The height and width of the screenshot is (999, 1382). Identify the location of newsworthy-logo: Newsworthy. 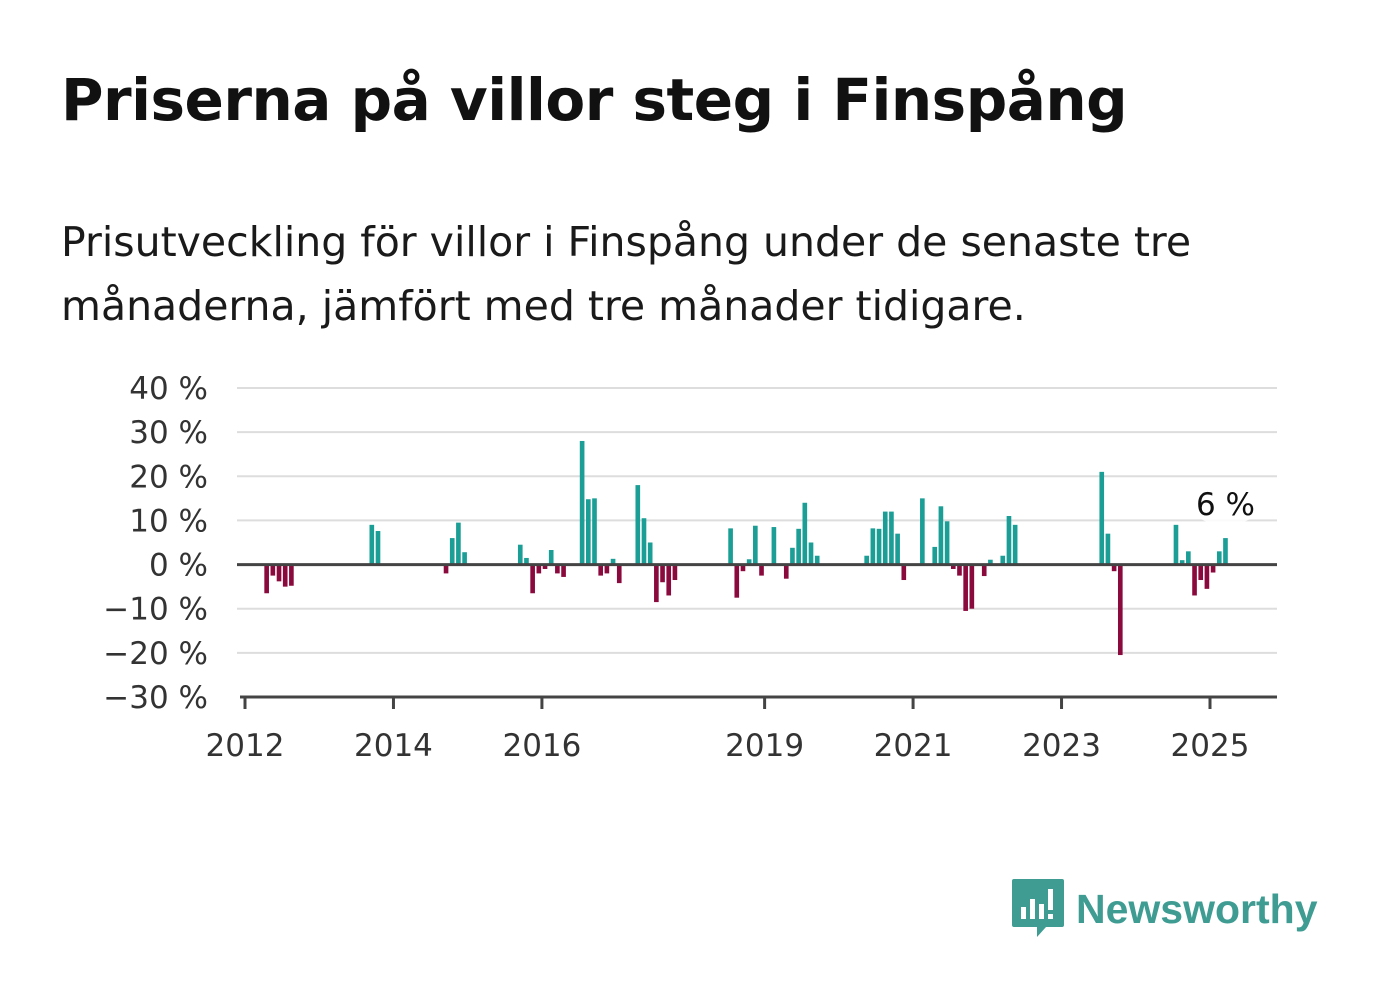
(1164, 909).